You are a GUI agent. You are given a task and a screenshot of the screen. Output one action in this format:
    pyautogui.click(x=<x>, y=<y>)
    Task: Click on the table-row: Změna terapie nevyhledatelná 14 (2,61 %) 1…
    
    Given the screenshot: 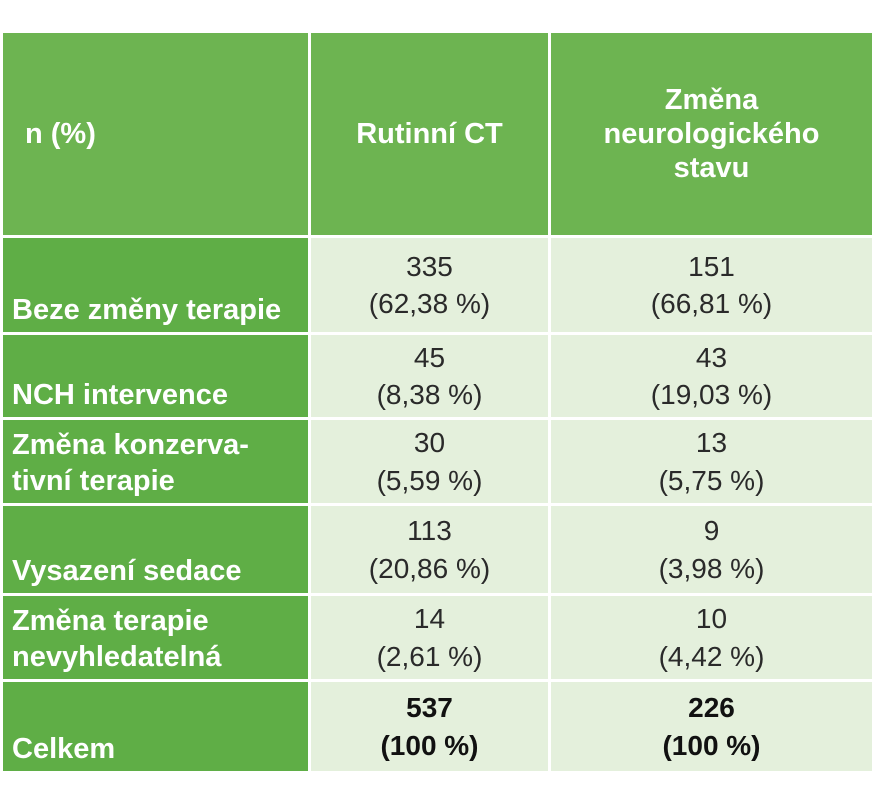 What is the action you would take?
    pyautogui.click(x=437, y=637)
    